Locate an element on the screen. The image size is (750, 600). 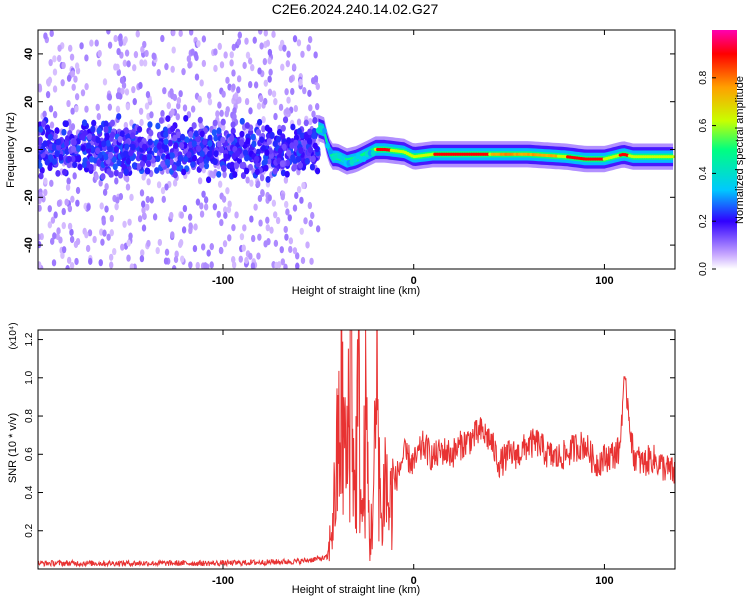
snr-ytick-label: 1.2 is located at coordinates (29, 339).